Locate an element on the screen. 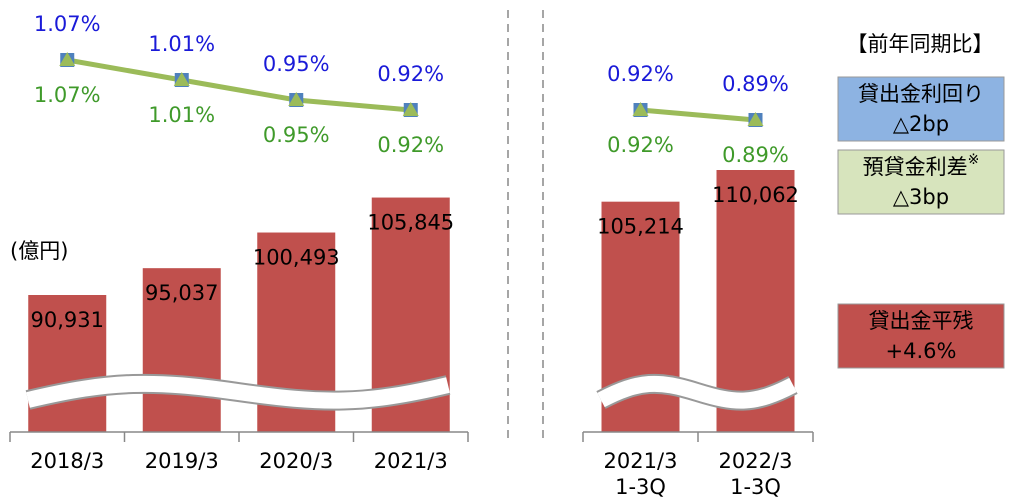  legend-label: 貸出金平残 is located at coordinates (921, 321).